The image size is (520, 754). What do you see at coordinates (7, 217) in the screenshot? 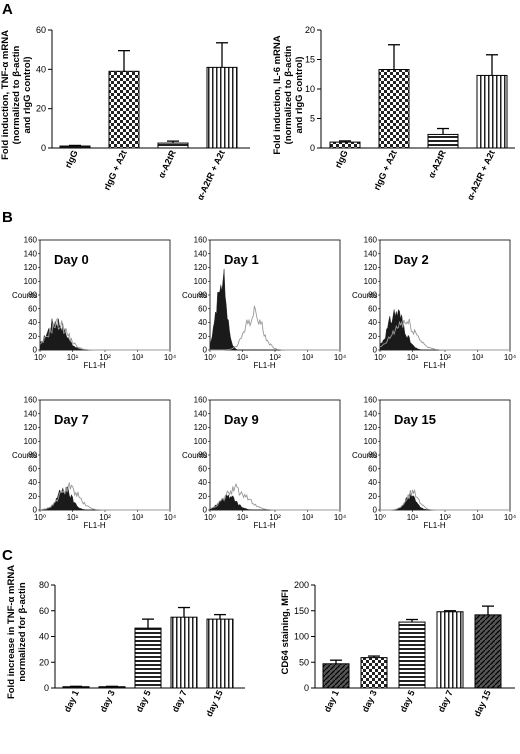
I see `panel-letter-b: B` at bounding box center [7, 217].